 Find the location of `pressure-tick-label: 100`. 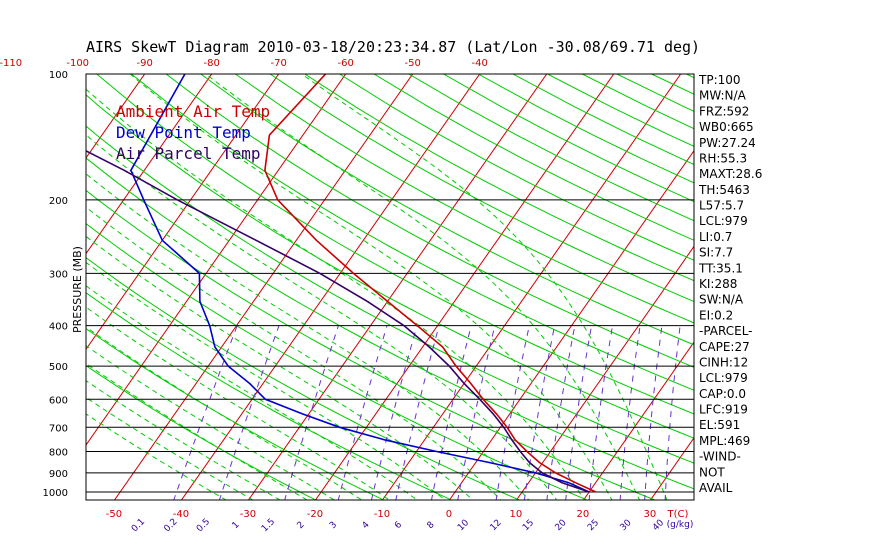

pressure-tick-label: 100 is located at coordinates (58, 75).